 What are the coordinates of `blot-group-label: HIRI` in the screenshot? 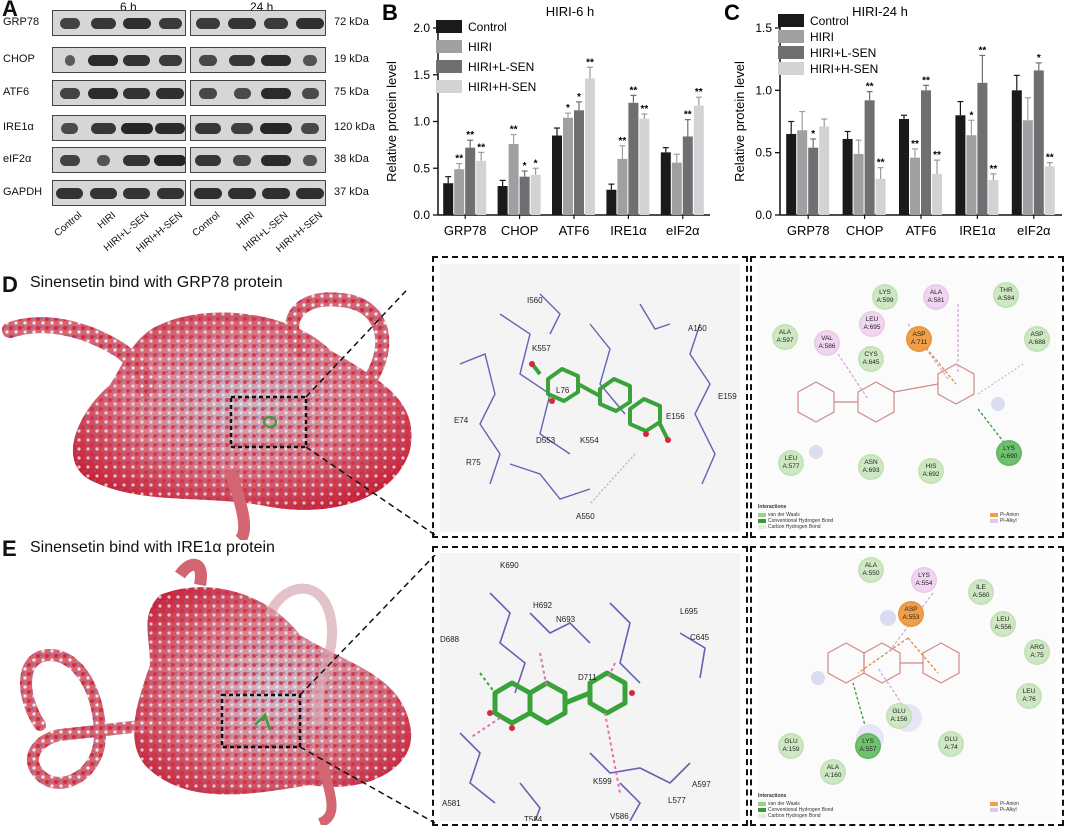 It's located at (245, 221).